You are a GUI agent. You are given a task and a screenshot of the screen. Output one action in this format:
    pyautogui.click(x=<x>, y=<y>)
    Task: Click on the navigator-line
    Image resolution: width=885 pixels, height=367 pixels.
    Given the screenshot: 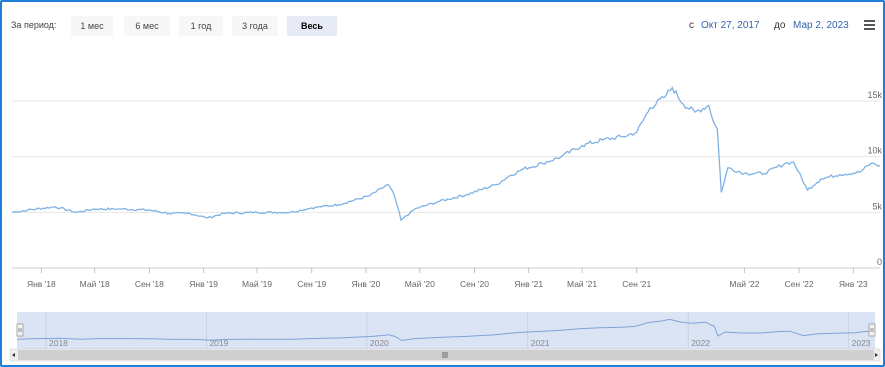 What is the action you would take?
    pyautogui.click(x=446, y=329)
    